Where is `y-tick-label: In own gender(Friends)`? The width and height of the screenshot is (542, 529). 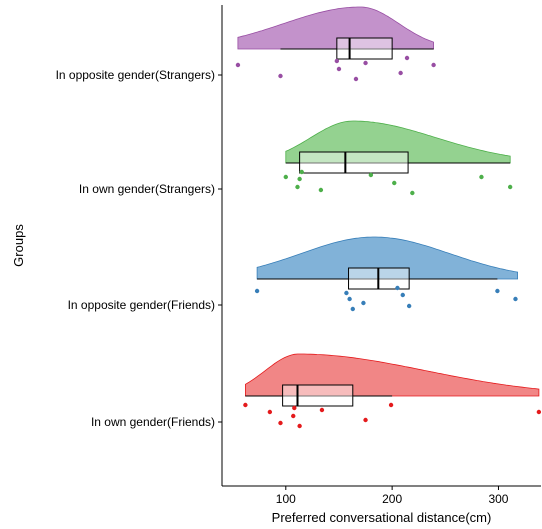
y-tick-label: In own gender(Friends) is located at coordinates (153, 422).